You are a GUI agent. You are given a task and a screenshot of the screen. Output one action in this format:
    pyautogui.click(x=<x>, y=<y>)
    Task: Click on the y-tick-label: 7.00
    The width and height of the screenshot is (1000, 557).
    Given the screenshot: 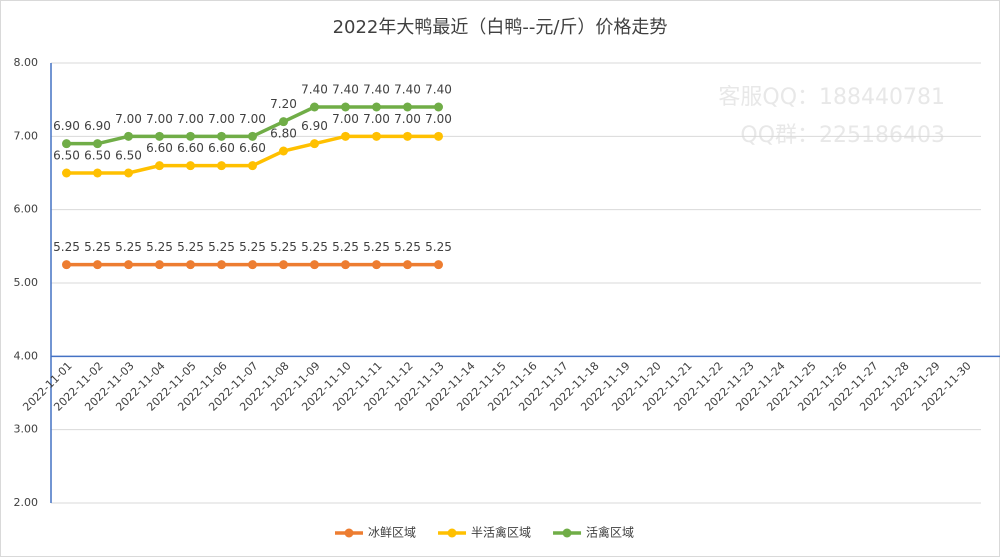 What is the action you would take?
    pyautogui.click(x=26, y=135)
    